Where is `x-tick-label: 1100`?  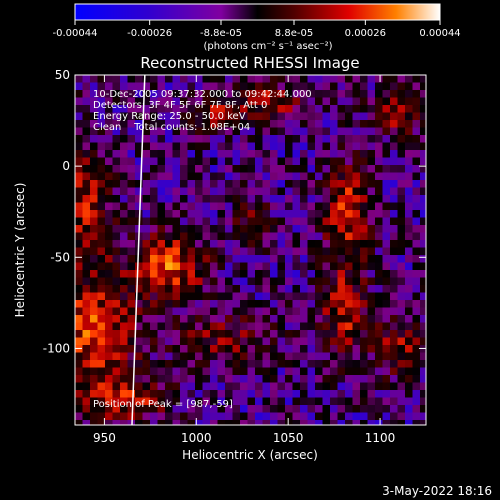
x-tick-label: 1100 is located at coordinates (380, 438).